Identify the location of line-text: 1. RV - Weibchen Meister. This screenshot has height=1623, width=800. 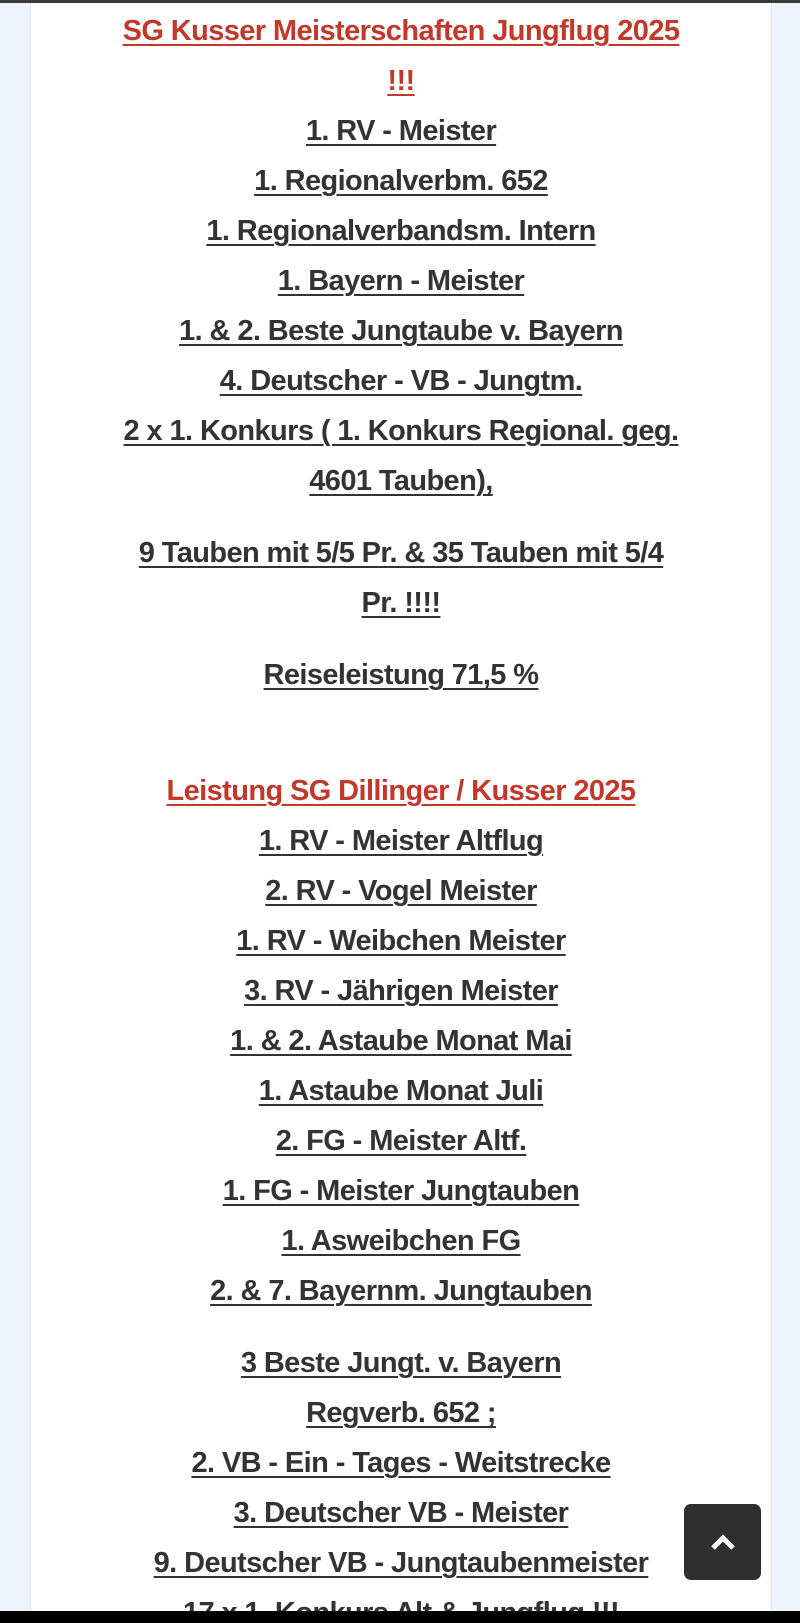
(401, 941).